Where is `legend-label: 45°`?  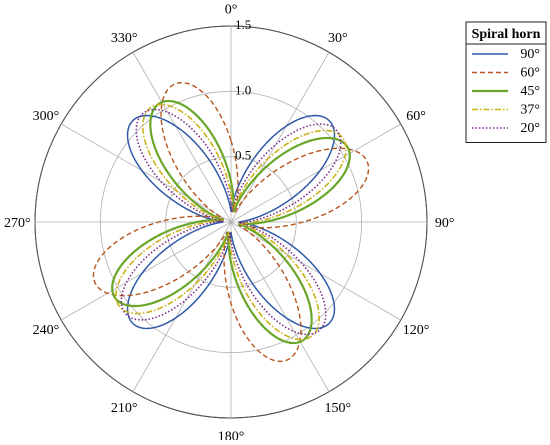
legend-label: 45° is located at coordinates (530, 91).